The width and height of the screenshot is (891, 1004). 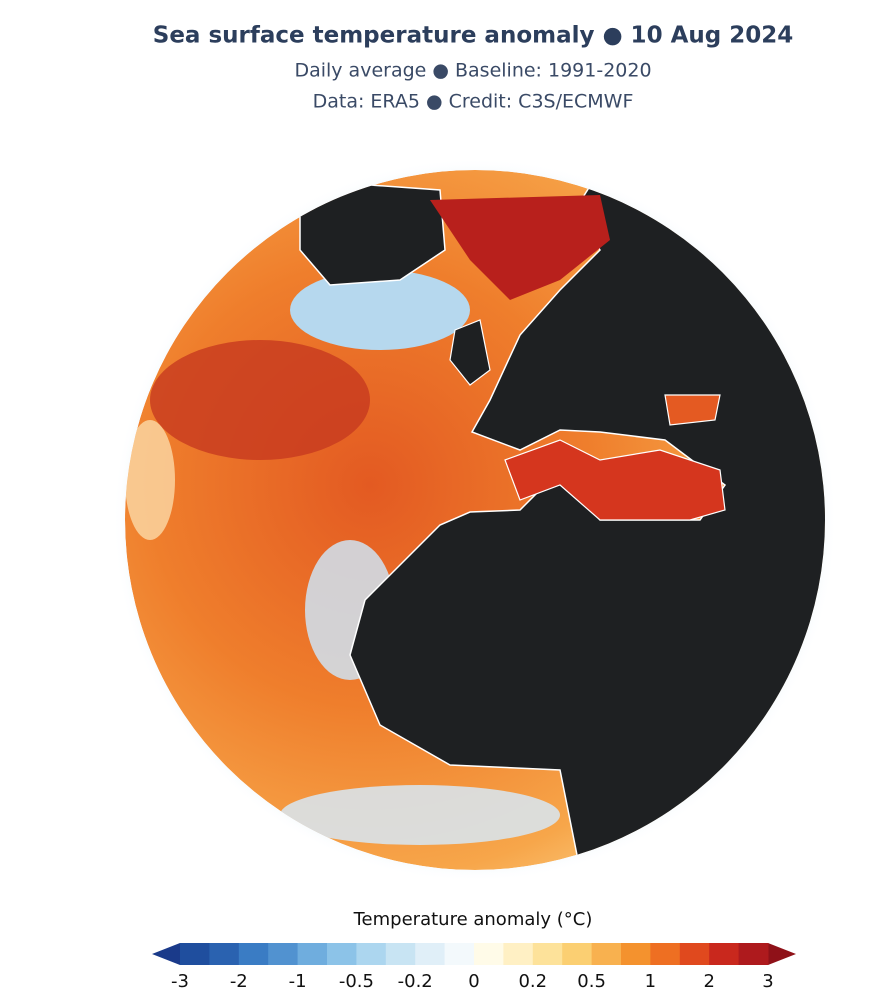 I want to click on legend-title: Temperature anomaly (°C), so click(x=473, y=919).